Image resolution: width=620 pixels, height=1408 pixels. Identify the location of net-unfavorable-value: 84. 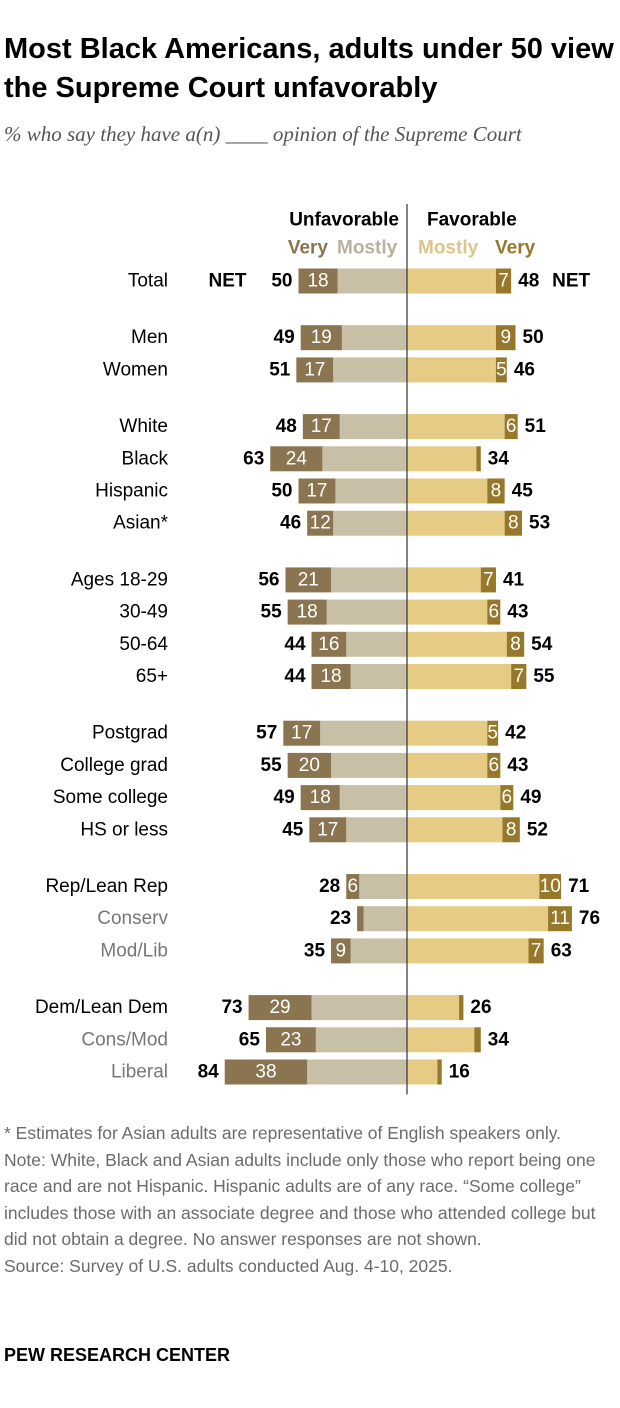
(209, 1072).